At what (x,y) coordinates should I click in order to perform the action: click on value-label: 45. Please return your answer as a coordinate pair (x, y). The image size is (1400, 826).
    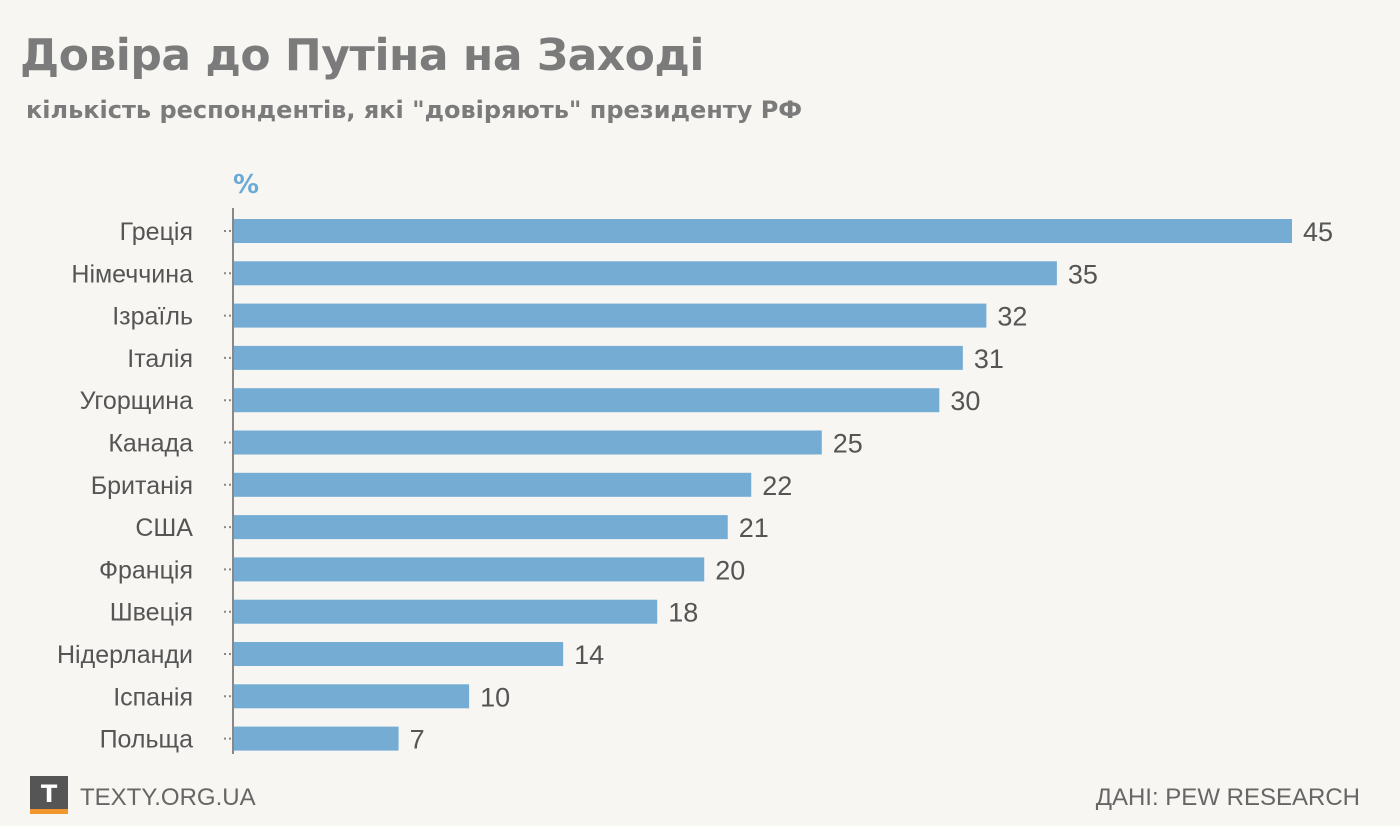
    Looking at the image, I should click on (1318, 232).